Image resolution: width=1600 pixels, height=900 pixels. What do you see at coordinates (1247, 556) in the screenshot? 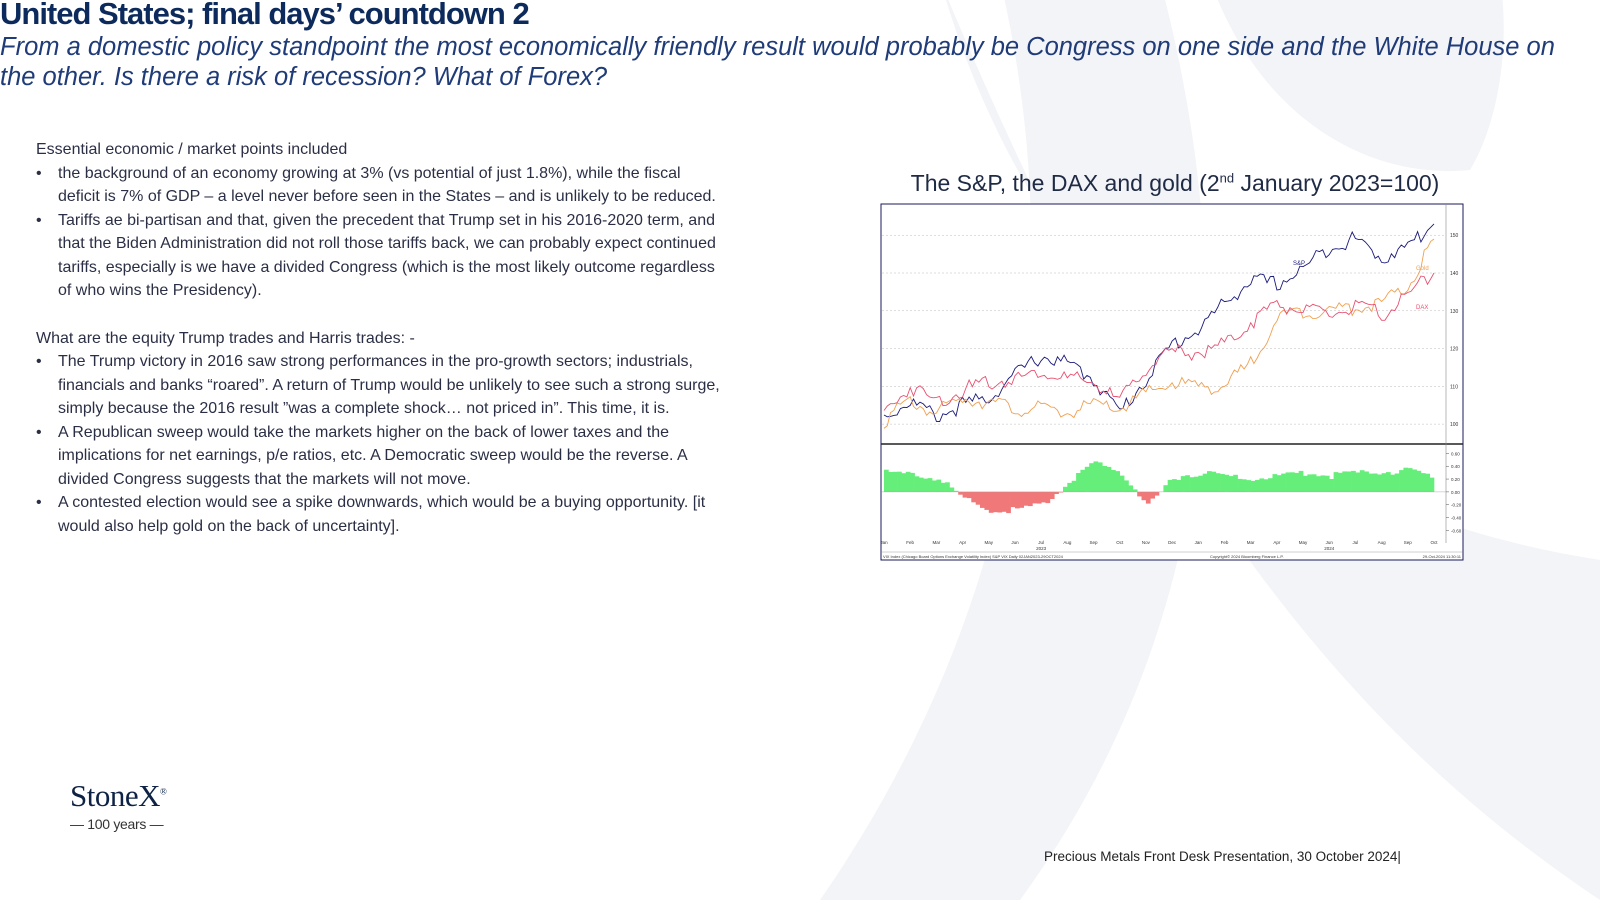
I see `chart-footer-mid: Copyright© 2024 Bloomberg Finance L.P.` at bounding box center [1247, 556].